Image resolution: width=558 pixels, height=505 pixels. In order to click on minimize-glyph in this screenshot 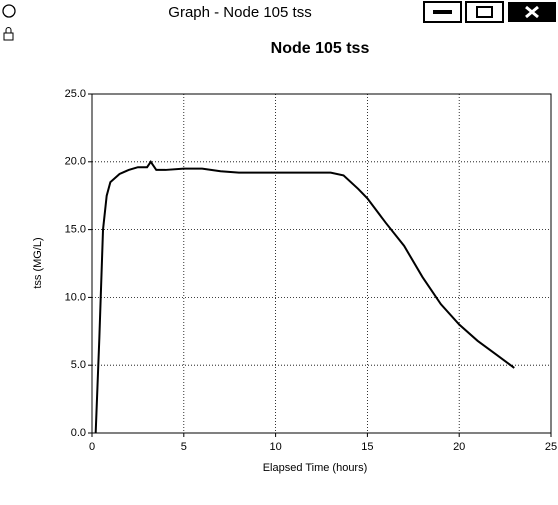, I will do `click(442, 12)`.